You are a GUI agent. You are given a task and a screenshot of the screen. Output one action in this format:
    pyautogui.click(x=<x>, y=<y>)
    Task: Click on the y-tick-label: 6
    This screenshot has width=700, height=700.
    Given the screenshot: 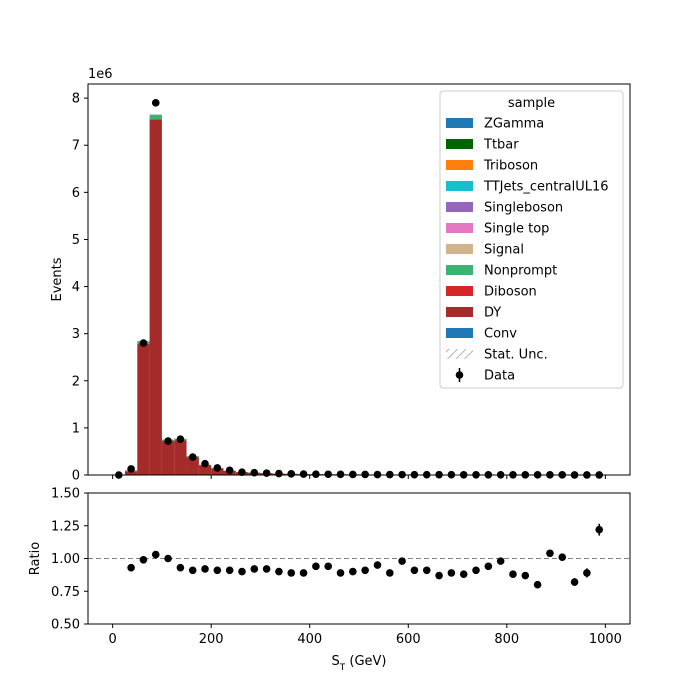 What is the action you would take?
    pyautogui.click(x=76, y=193)
    